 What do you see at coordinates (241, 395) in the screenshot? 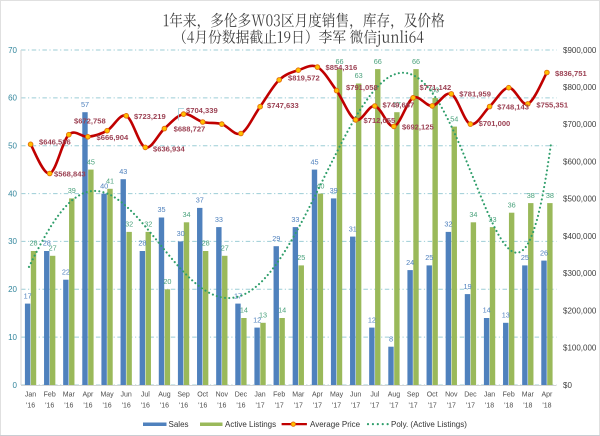
I see `svg-text: Dec` at bounding box center [241, 395].